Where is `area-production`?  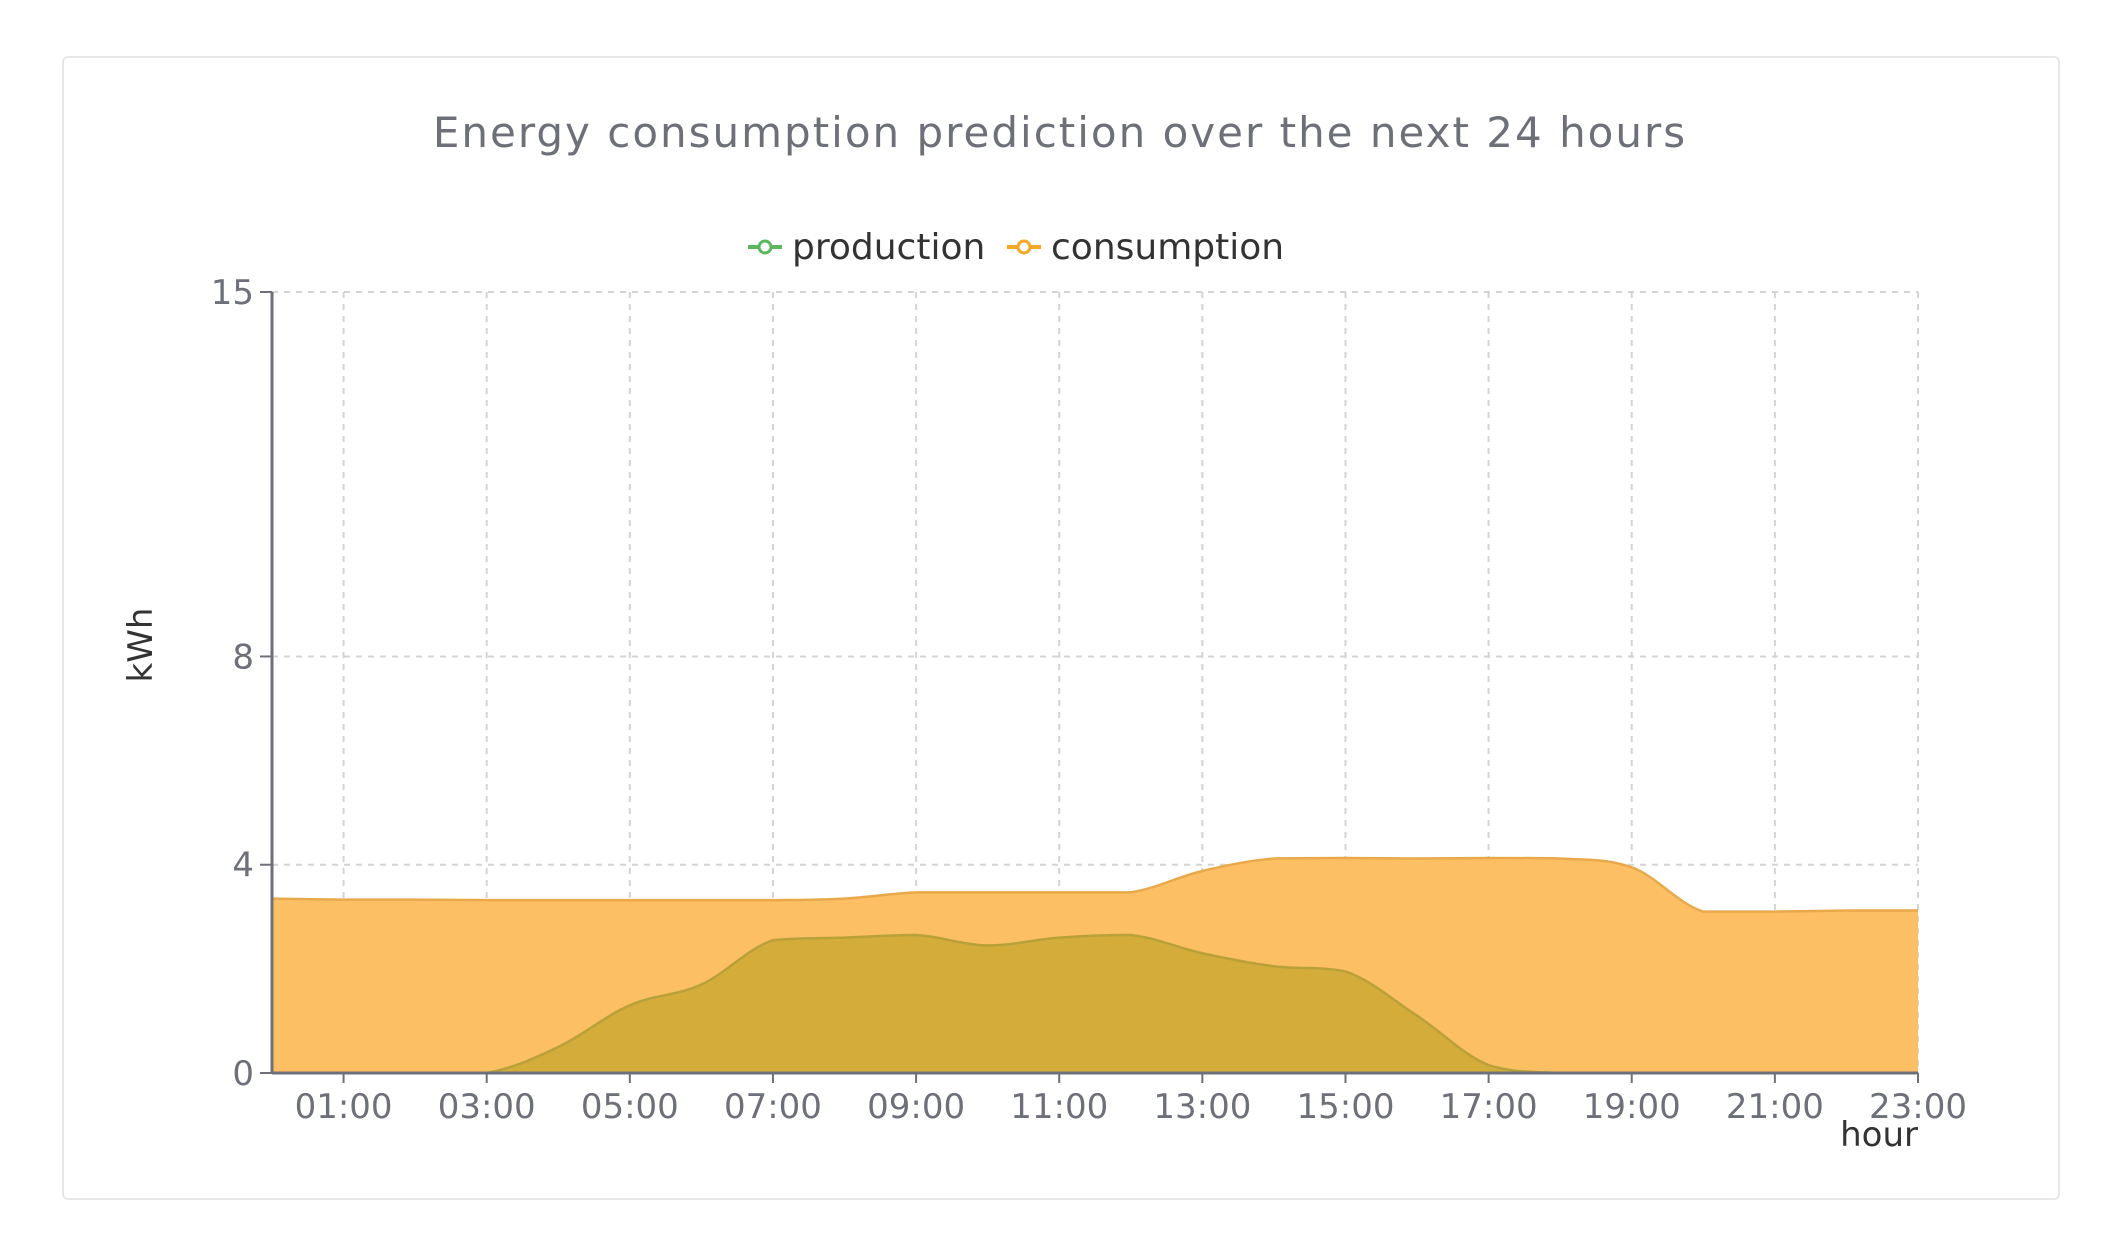 area-production is located at coordinates (1095, 1004).